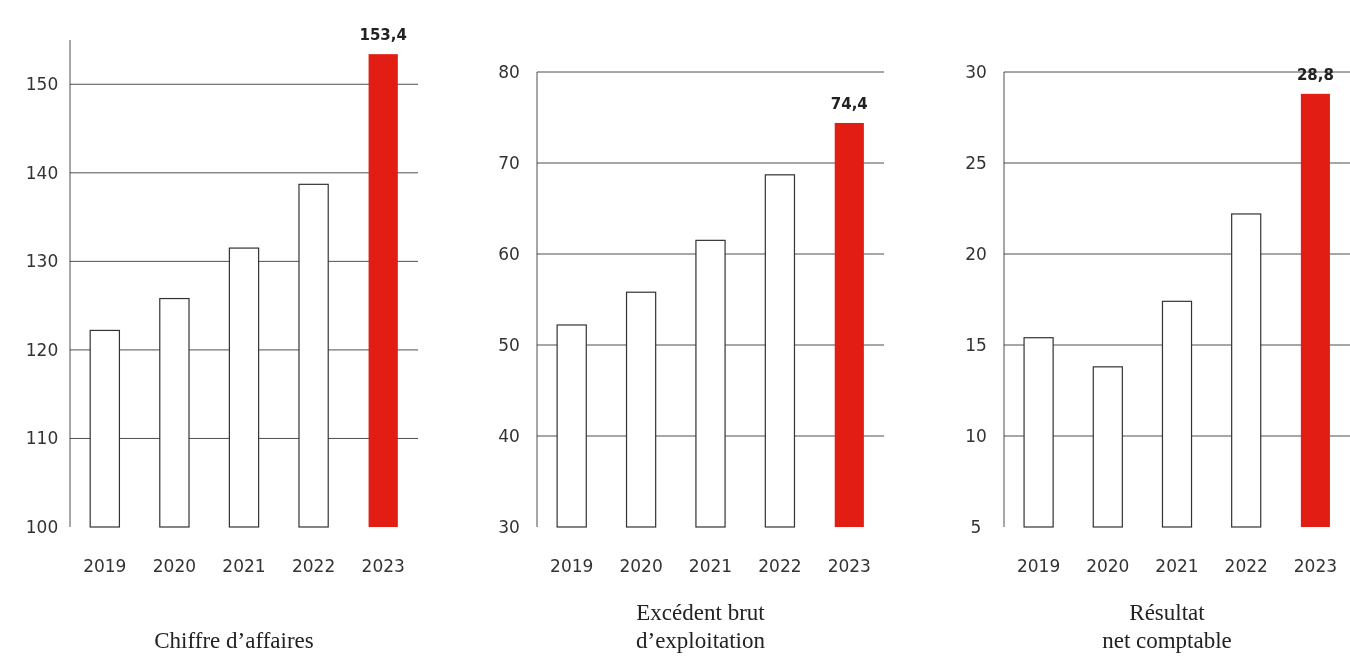  I want to click on y-tick-label: 120, so click(42, 349).